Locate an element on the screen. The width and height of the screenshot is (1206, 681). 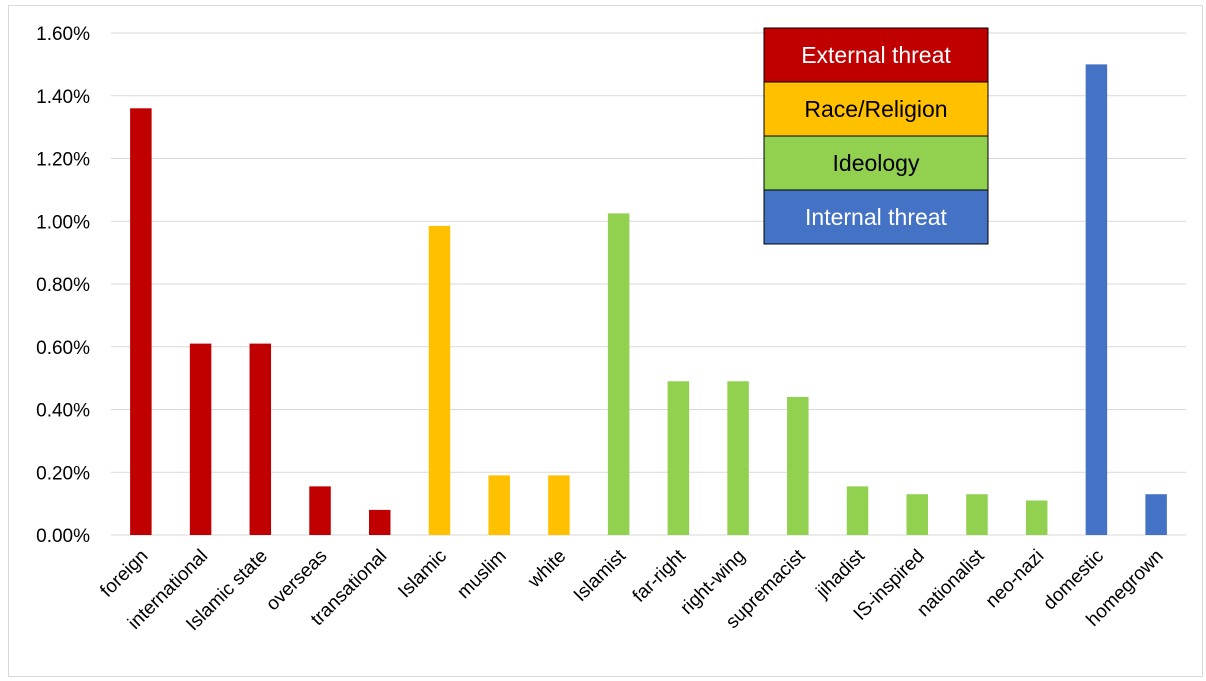
y-tick-label: 1.60% is located at coordinates (63, 34).